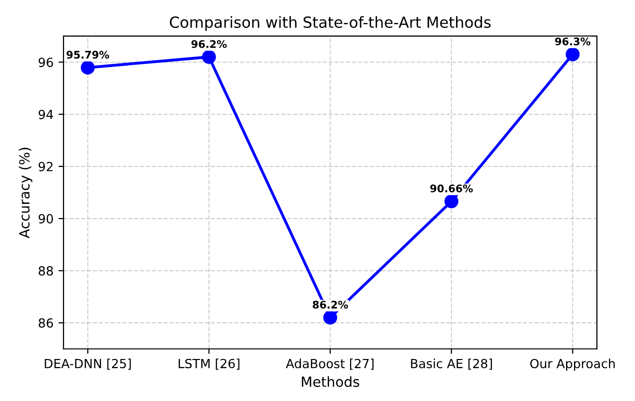  I want to click on y-axis-title: Accuracy (%), so click(25, 193).